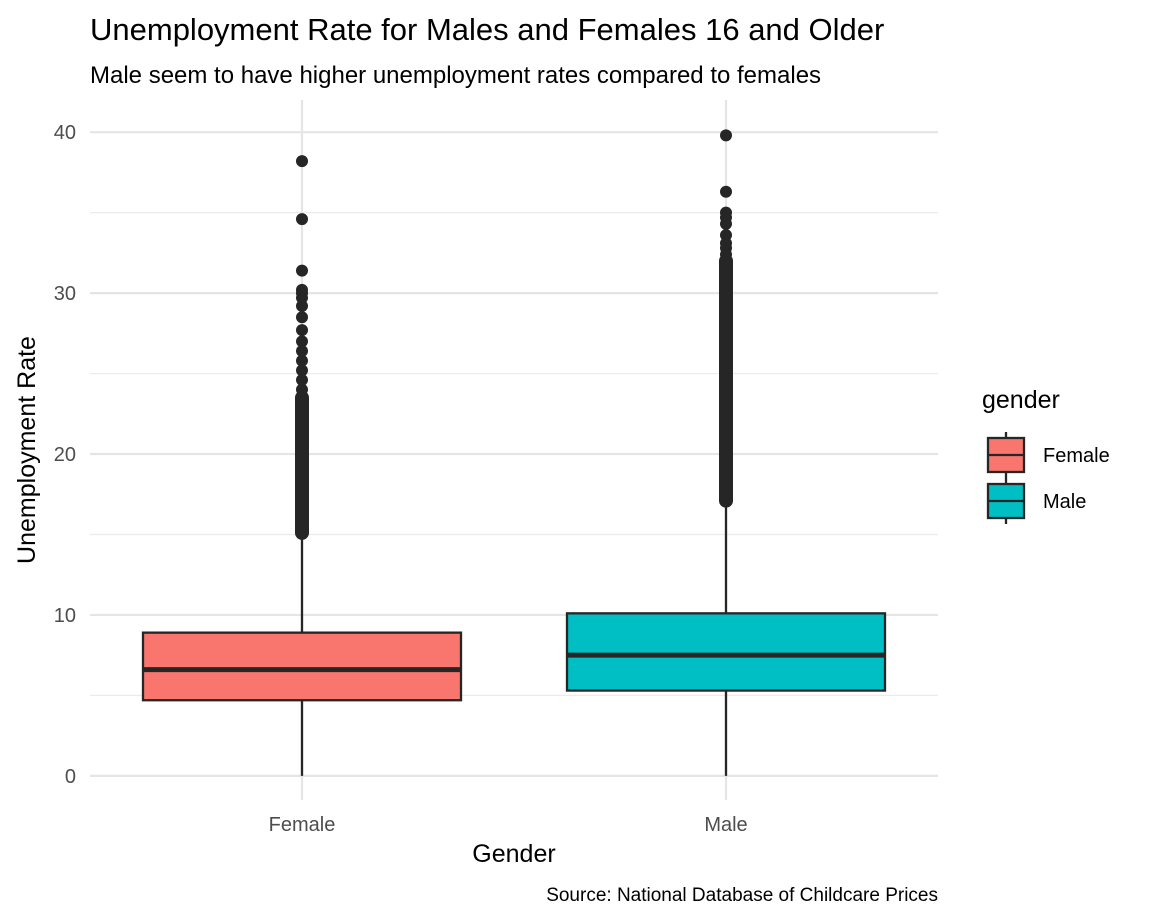 This screenshot has height=921, width=1152. What do you see at coordinates (1076, 456) in the screenshot?
I see `legend-label: Female` at bounding box center [1076, 456].